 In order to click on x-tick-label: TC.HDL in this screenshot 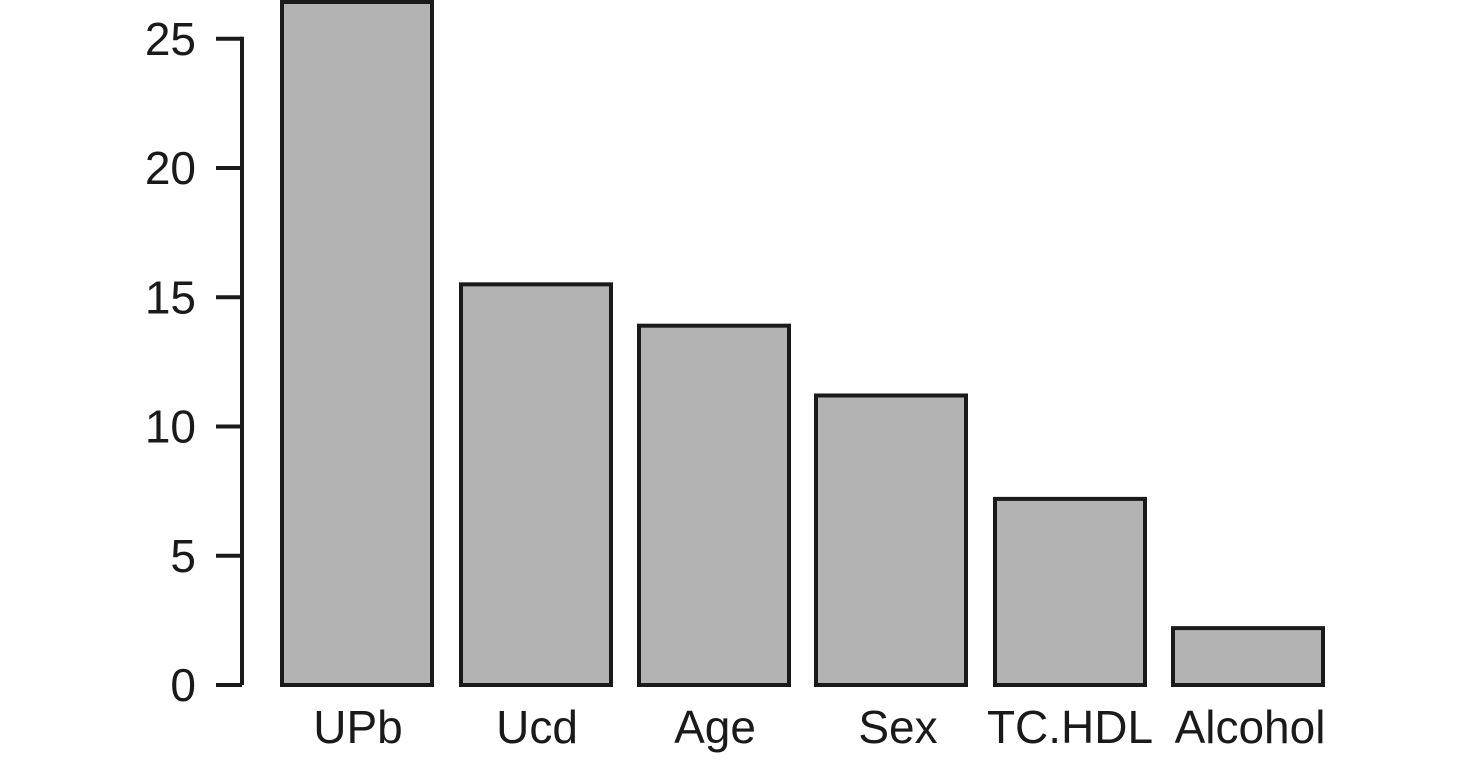, I will do `click(1070, 727)`.